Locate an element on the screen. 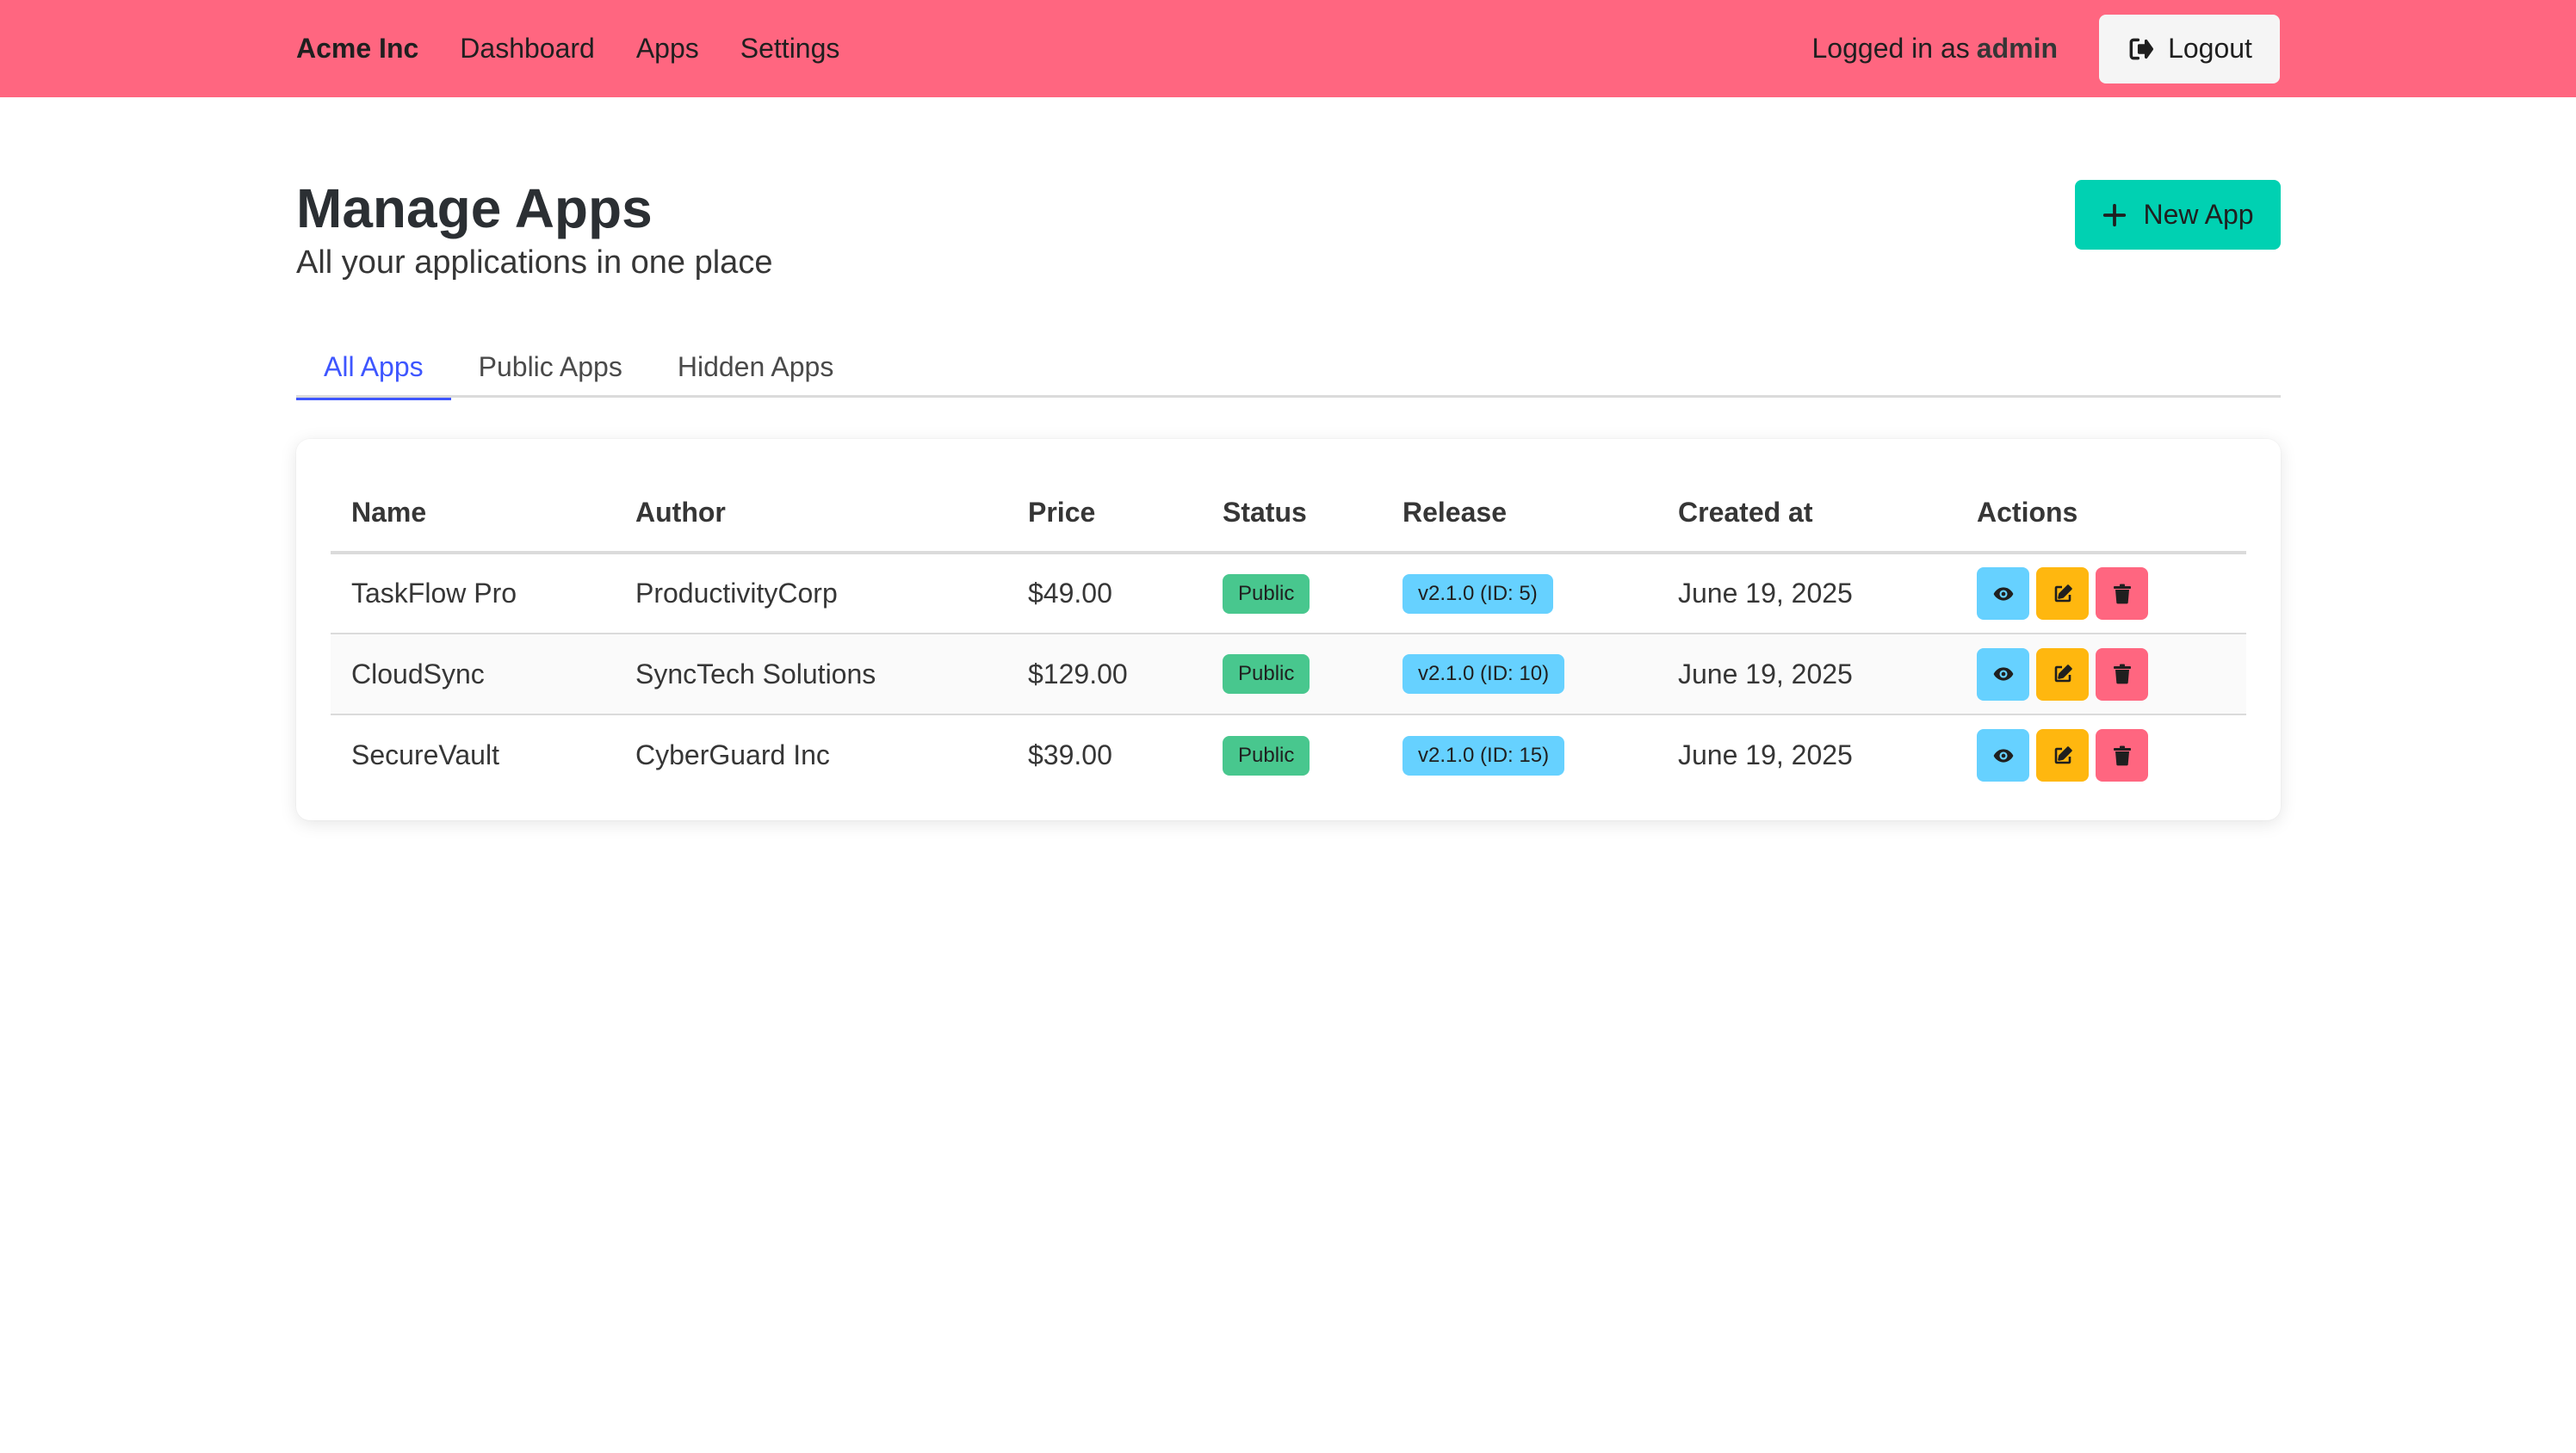 The image size is (2576, 1453). column-header-actions: Actions is located at coordinates (2101, 513).